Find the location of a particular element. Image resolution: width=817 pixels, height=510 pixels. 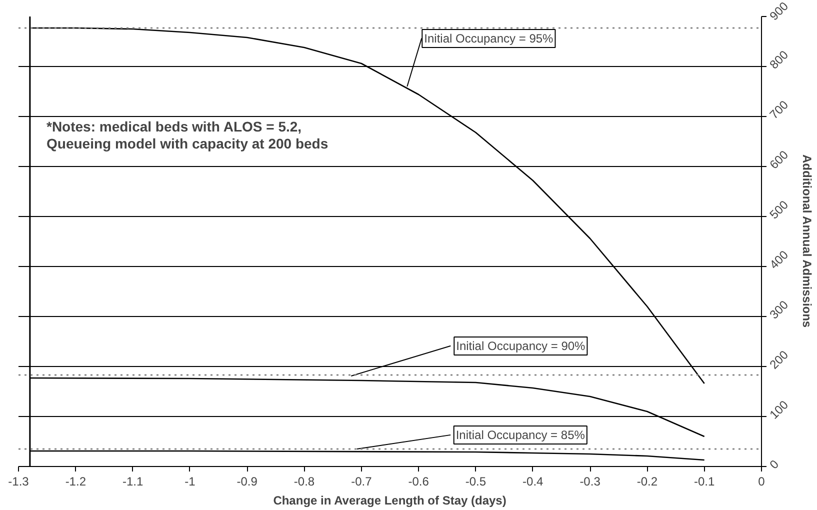

x-tick-label: -0.3 is located at coordinates (590, 481).